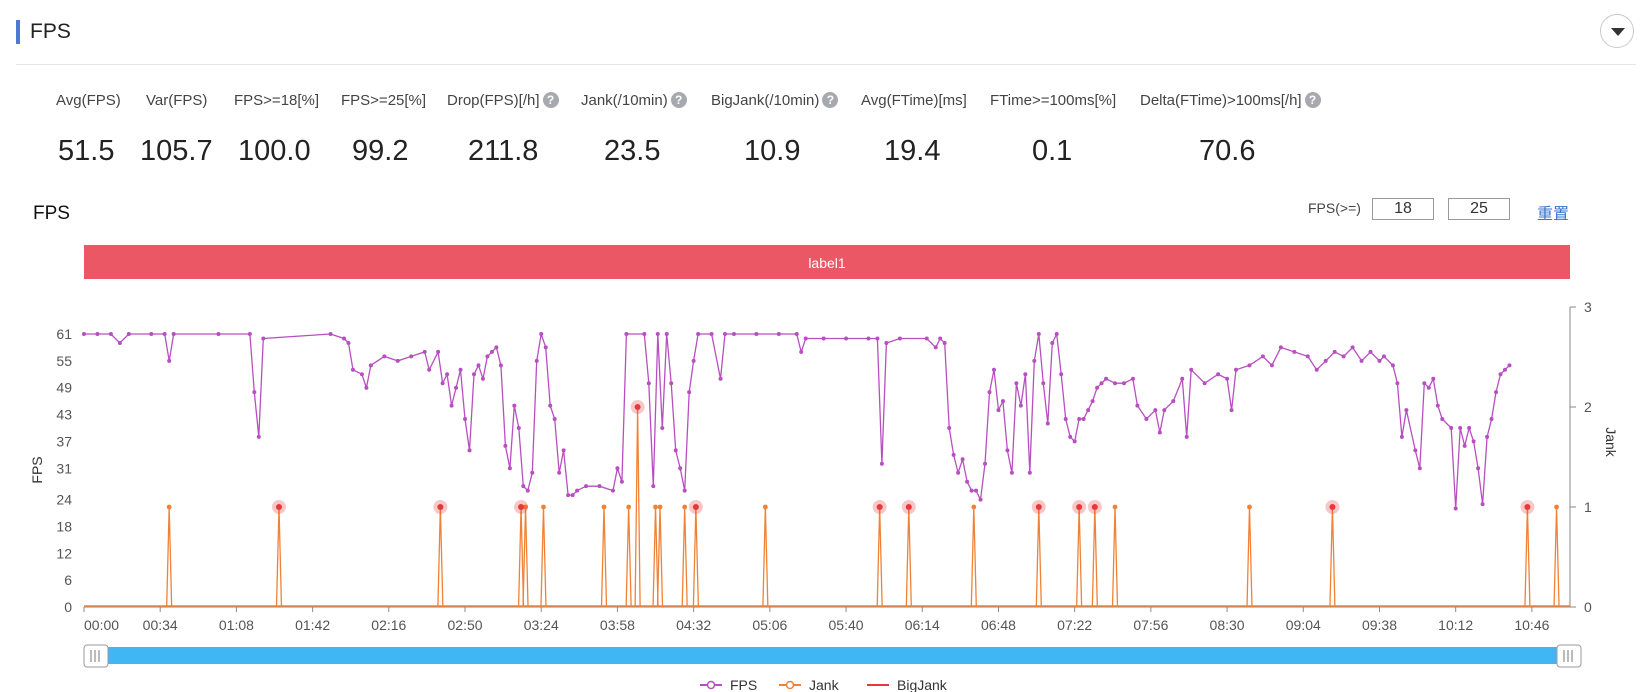 The height and width of the screenshot is (692, 1652). Describe the element at coordinates (772, 151) in the screenshot. I see `metric-value: 10.9` at that location.